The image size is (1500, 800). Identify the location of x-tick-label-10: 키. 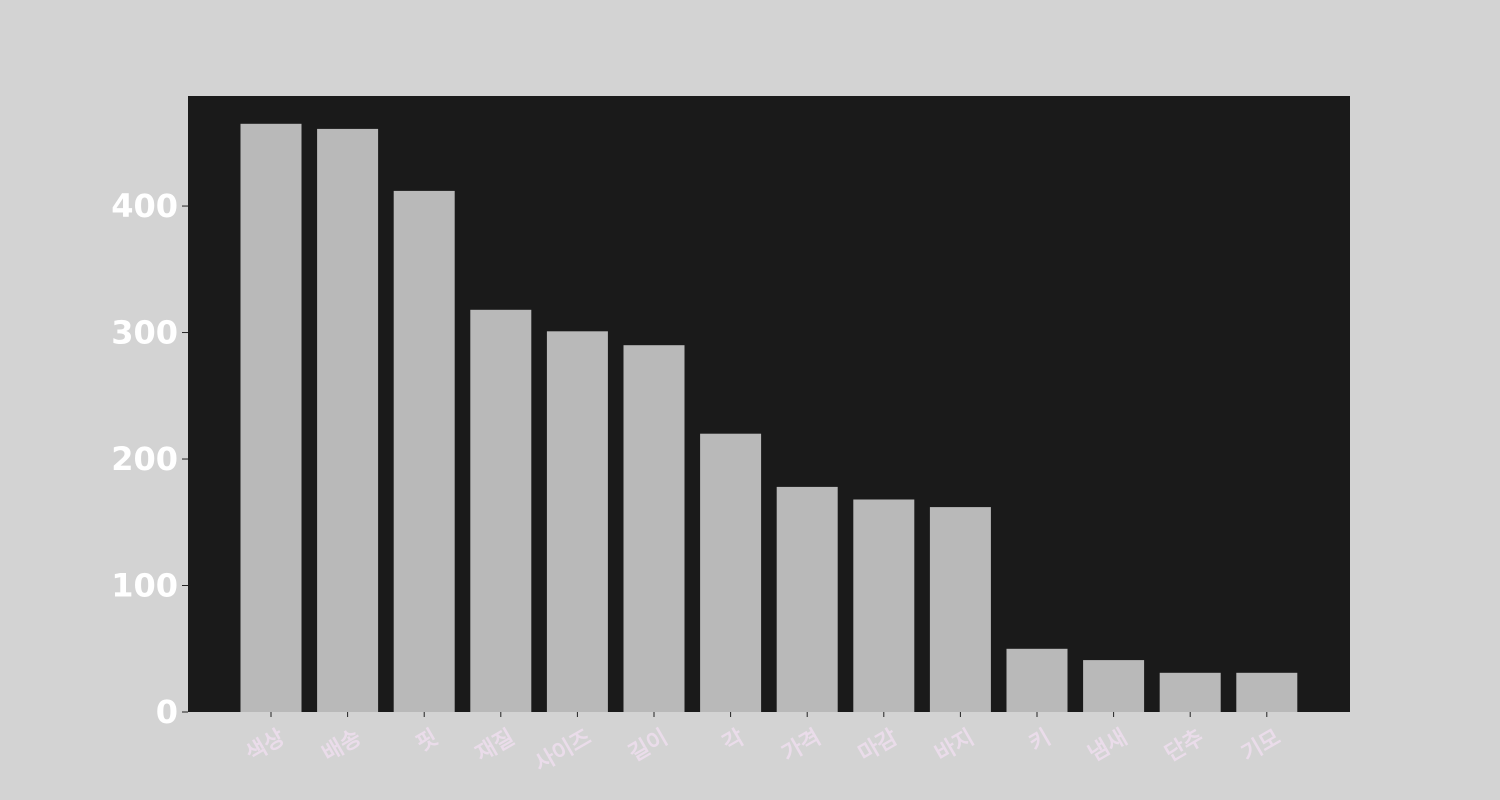
(1040, 741).